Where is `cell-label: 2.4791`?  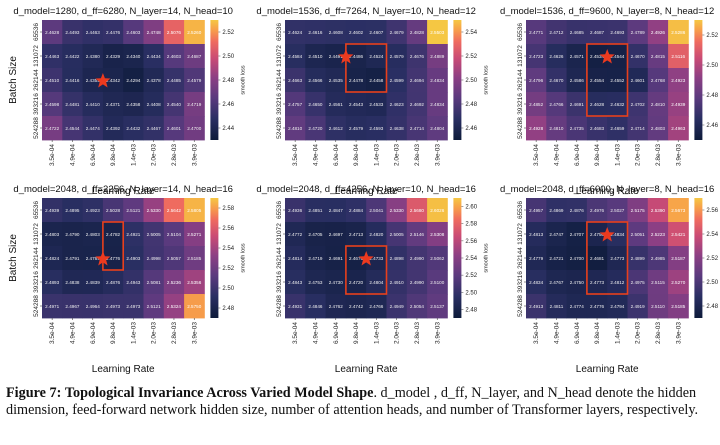 cell-label: 2.4791 is located at coordinates (72, 258).